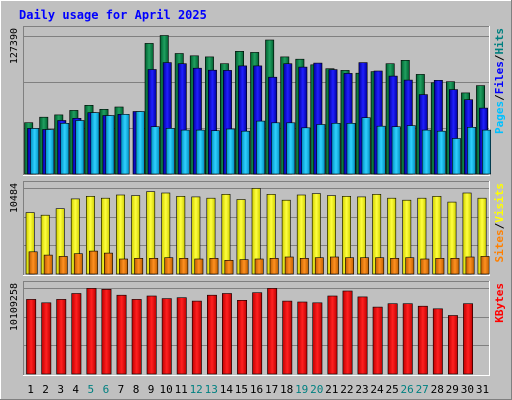  I want to click on y-max-label: 10484, so click(14, 198).